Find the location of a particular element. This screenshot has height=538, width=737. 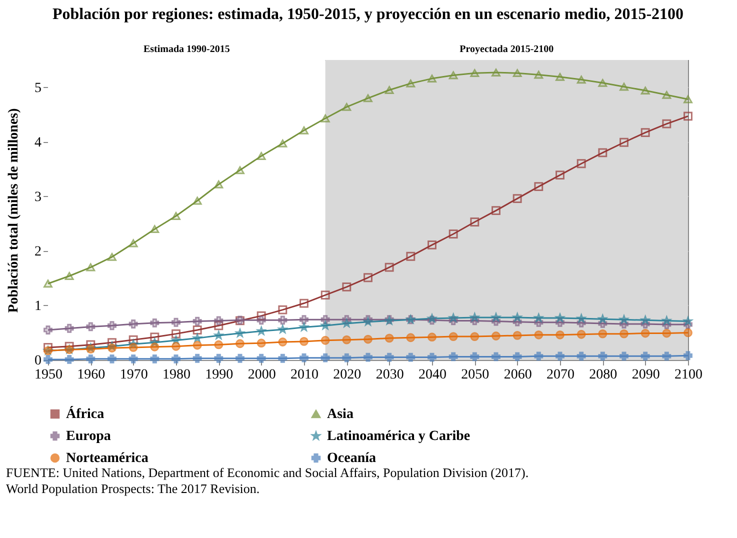

y-tick-label: 0 is located at coordinates (38, 361).